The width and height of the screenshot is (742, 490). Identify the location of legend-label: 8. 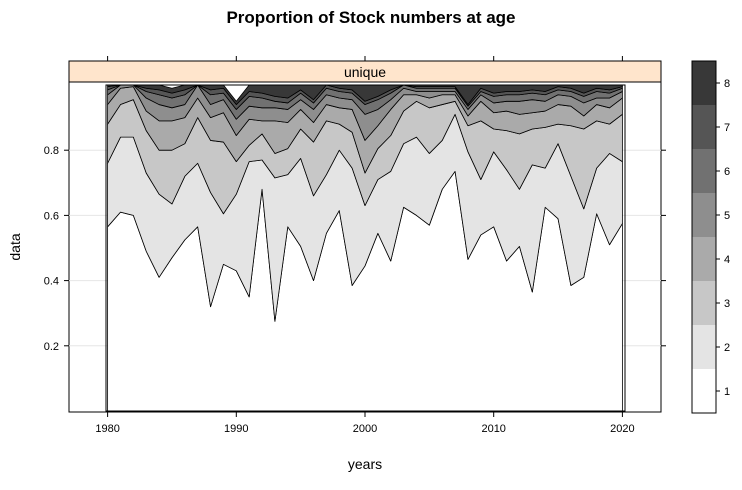
(727, 84).